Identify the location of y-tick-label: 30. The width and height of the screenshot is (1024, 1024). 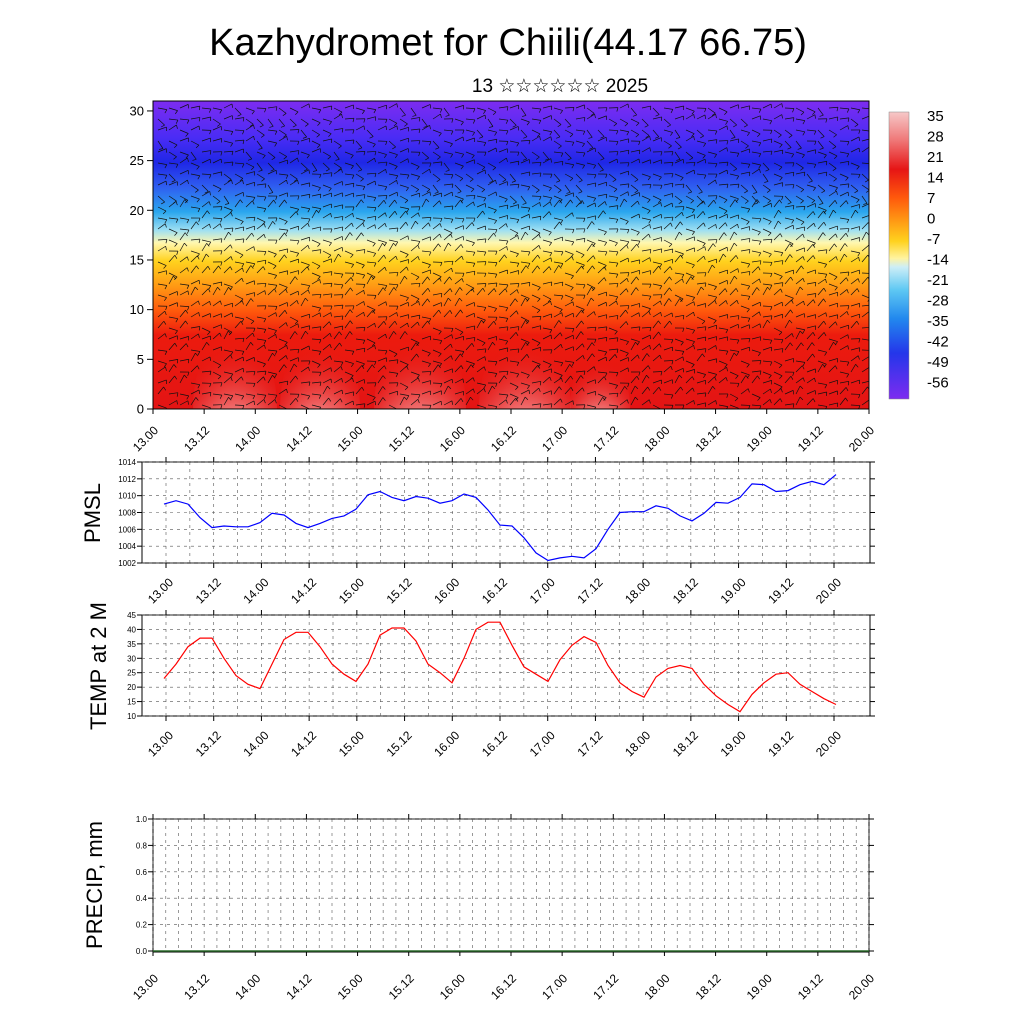
(131, 658).